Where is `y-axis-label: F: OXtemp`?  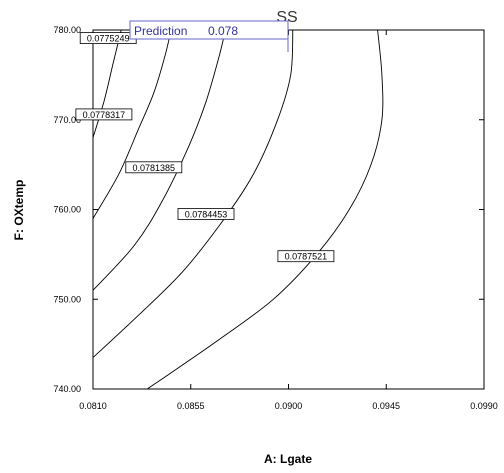
y-axis-label: F: OXtemp is located at coordinates (19, 210).